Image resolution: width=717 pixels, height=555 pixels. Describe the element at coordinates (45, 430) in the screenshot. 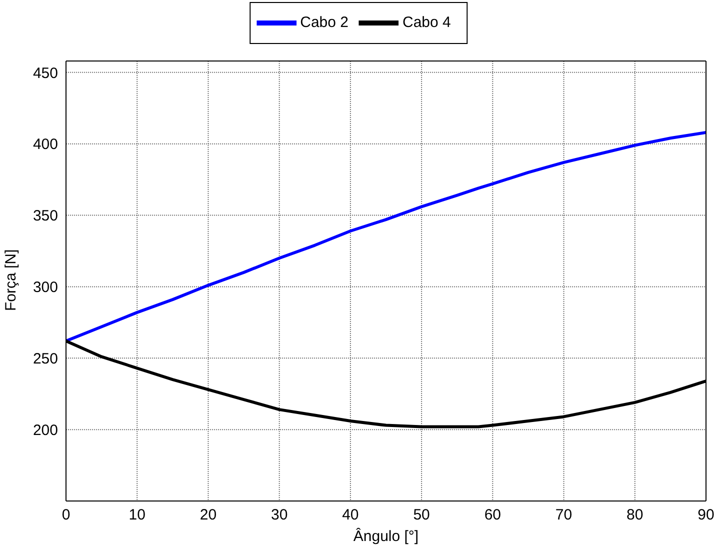

I see `y-tick-label: 200` at that location.